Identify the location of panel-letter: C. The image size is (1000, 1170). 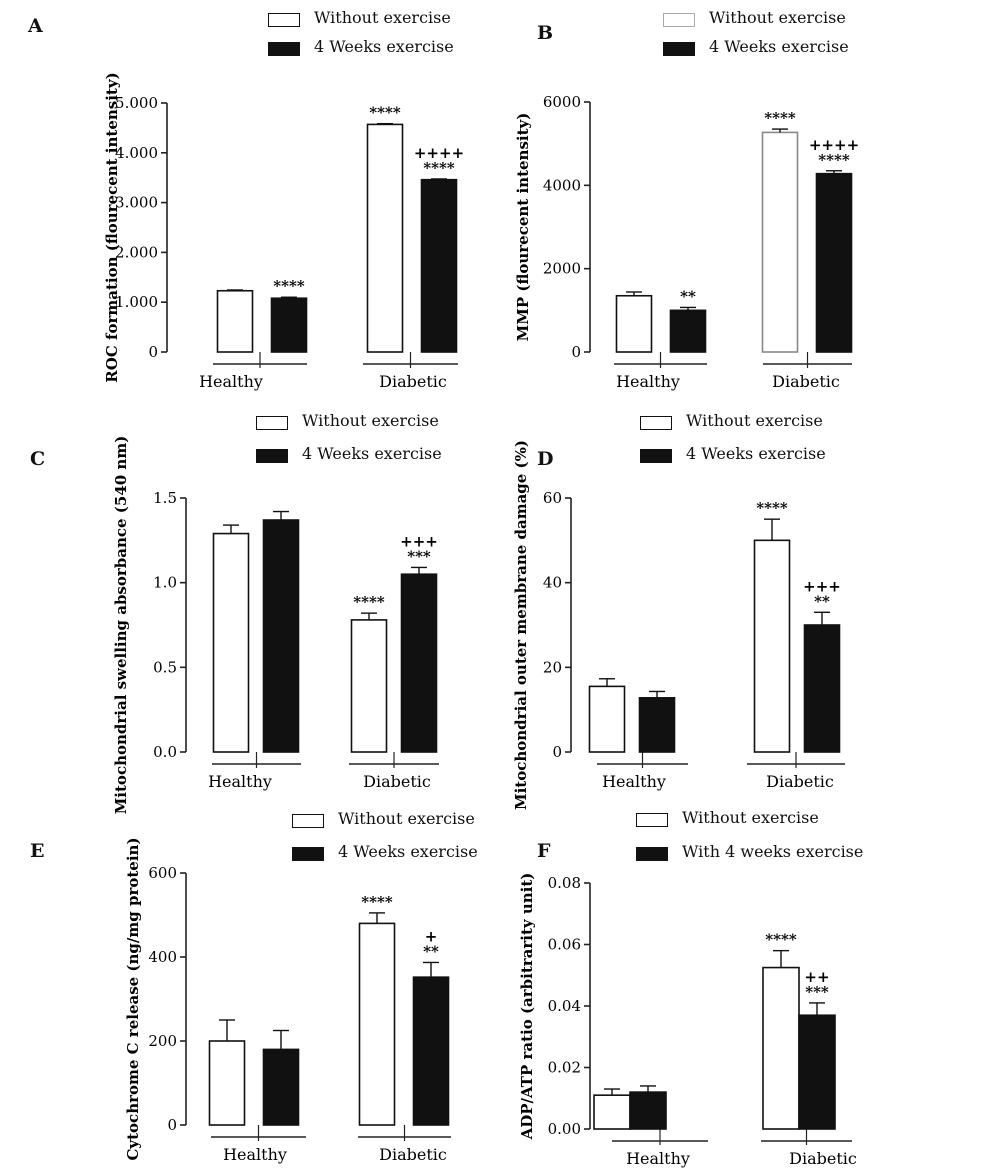
(38, 459).